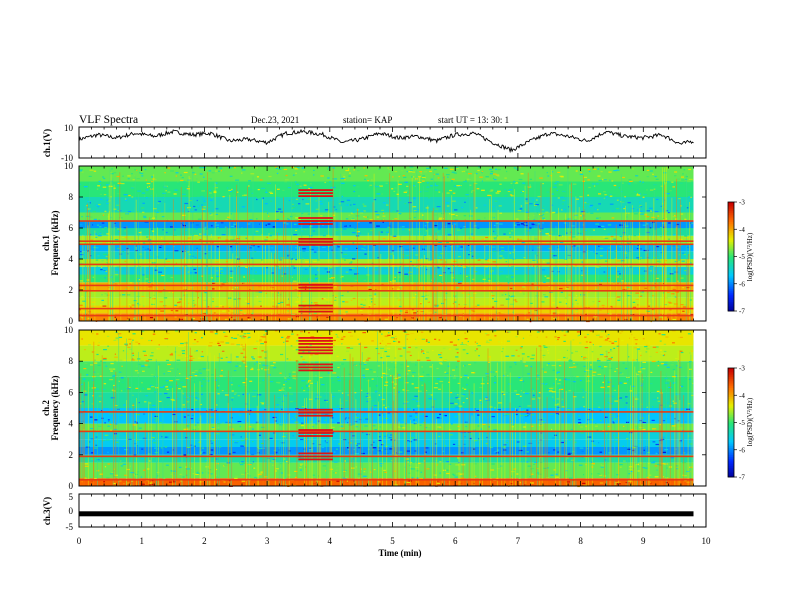  Describe the element at coordinates (71, 392) in the screenshot. I see `ch2-spec-ytick-6: 6` at that location.